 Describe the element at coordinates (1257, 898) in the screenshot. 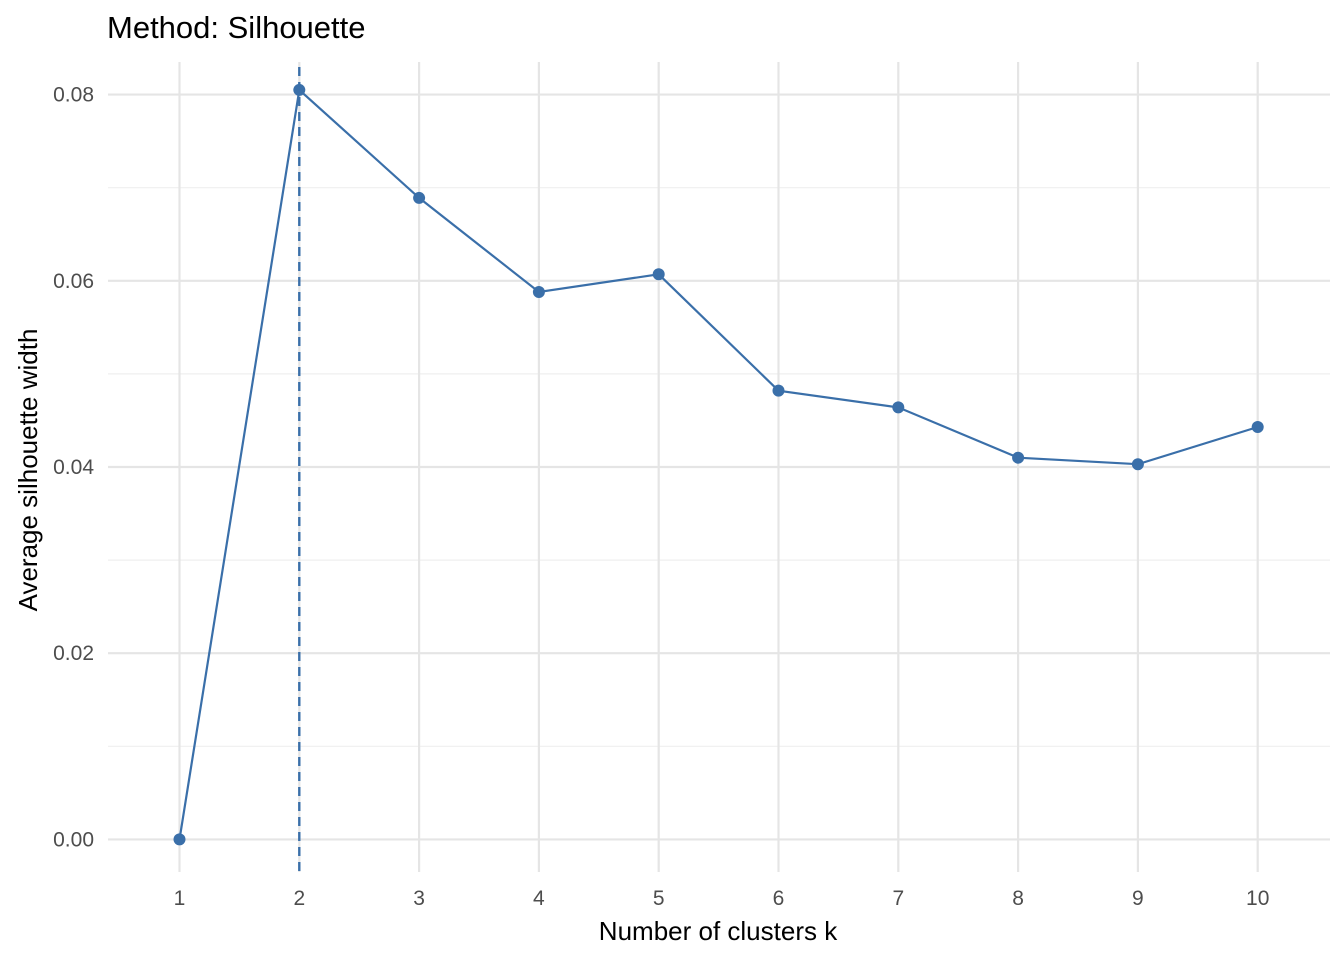

I see `x-tick-label: 10` at that location.